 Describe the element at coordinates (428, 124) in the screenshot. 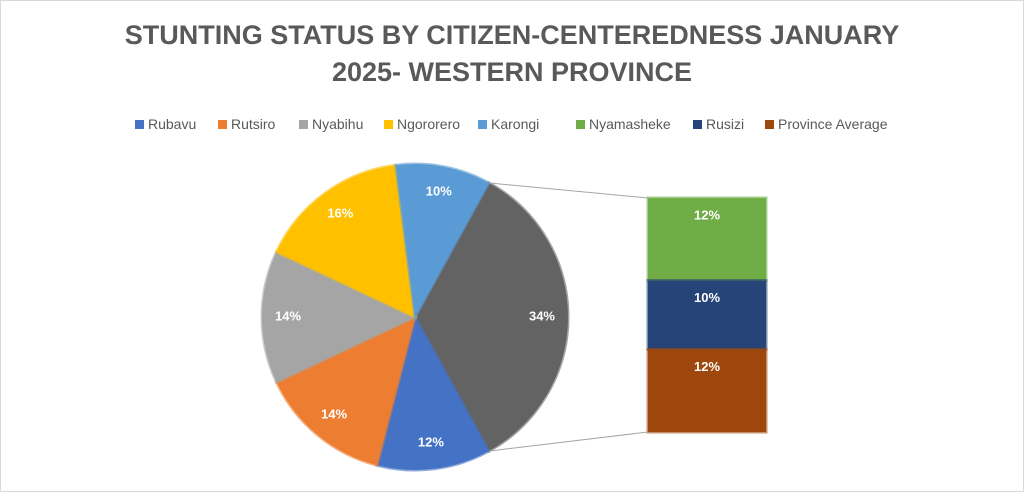

I see `legend-label: Ngororero` at that location.